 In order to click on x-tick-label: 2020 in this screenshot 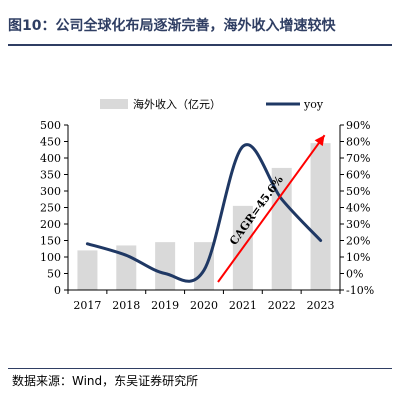, I will do `click(204, 305)`.